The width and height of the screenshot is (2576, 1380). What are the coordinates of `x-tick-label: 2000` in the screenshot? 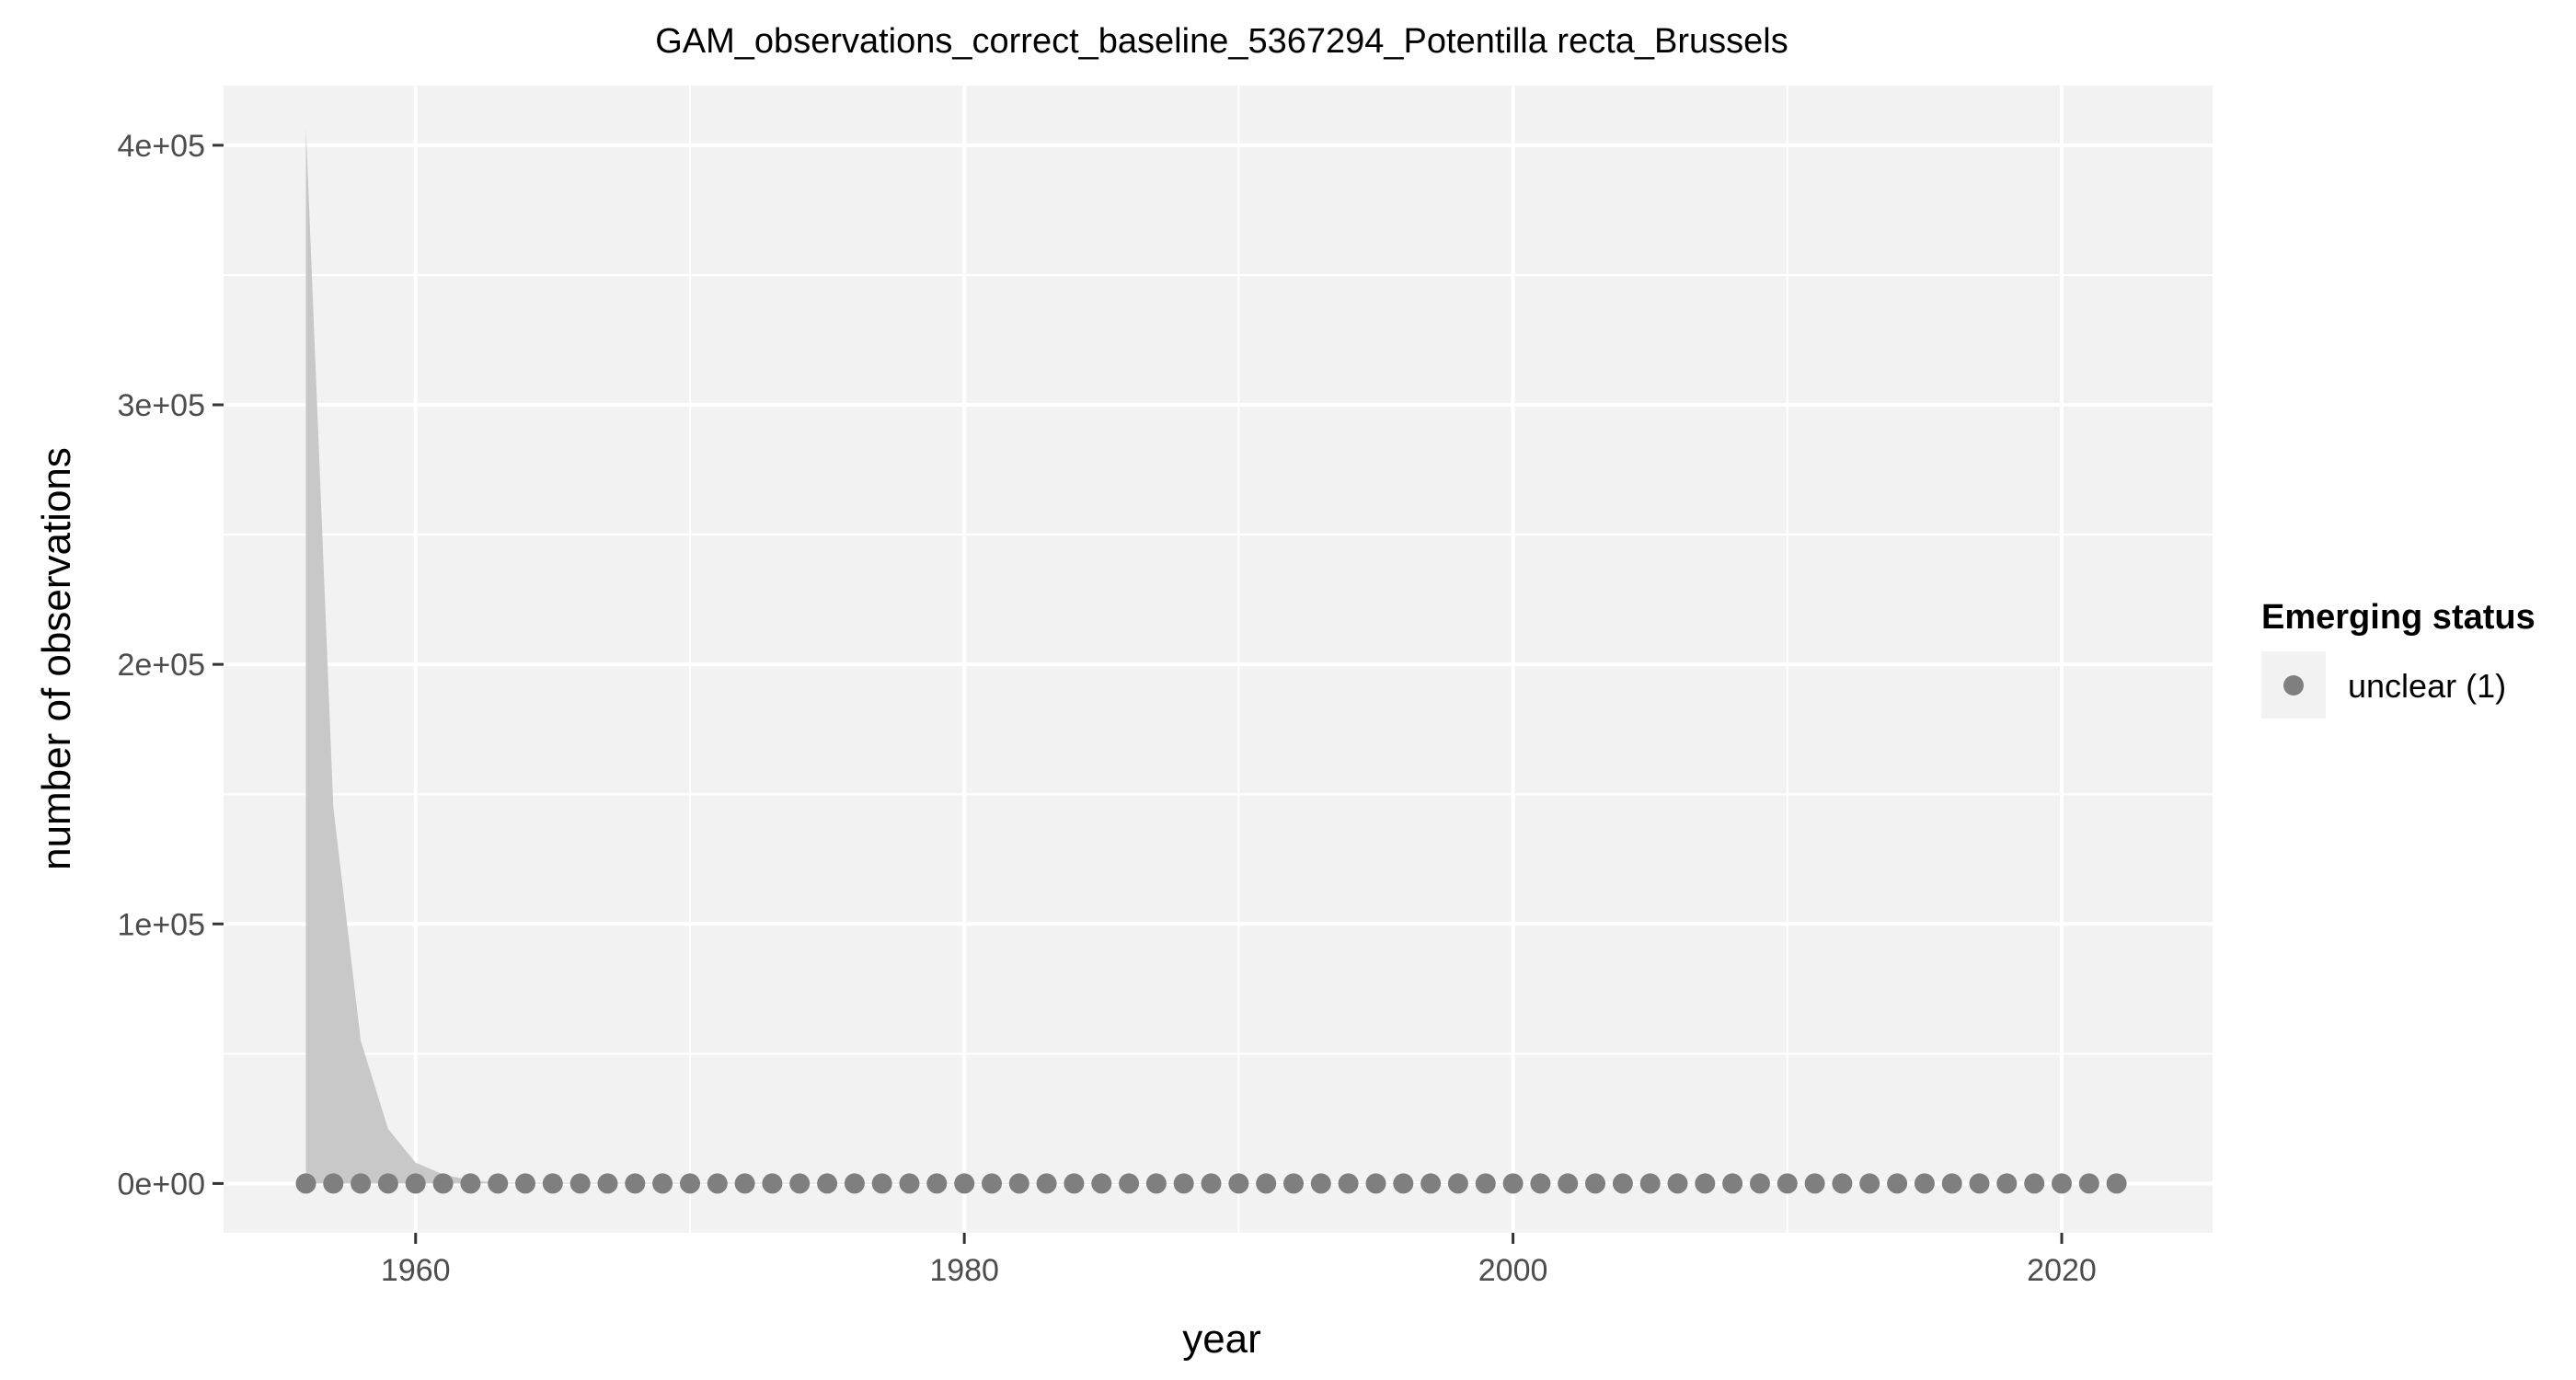 It's located at (1513, 1270).